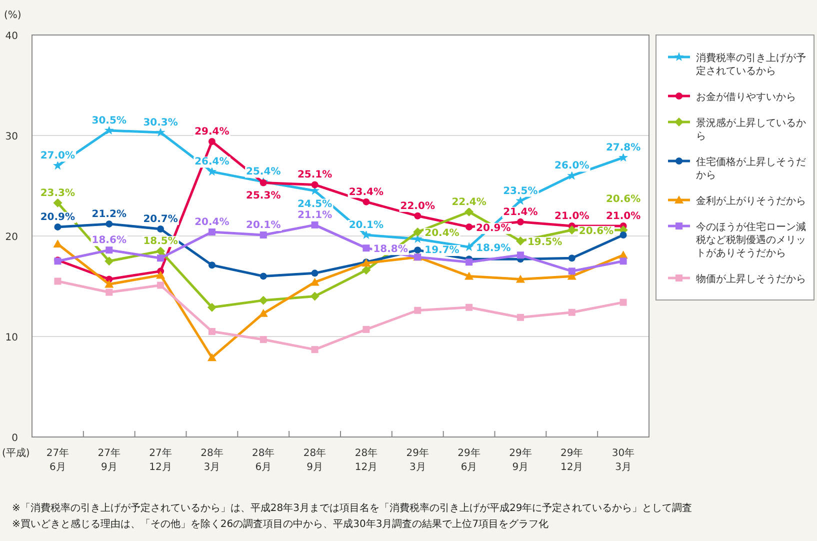 The width and height of the screenshot is (817, 541). I want to click on legend-label: 景況感が上昇しているから, so click(751, 129).